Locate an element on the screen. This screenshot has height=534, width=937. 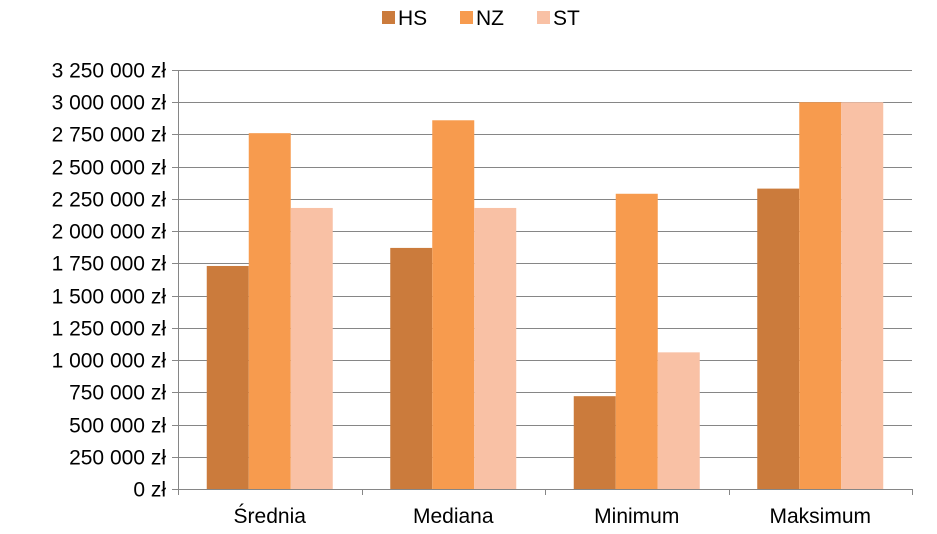
x-tick-label: Minimum is located at coordinates (636, 516).